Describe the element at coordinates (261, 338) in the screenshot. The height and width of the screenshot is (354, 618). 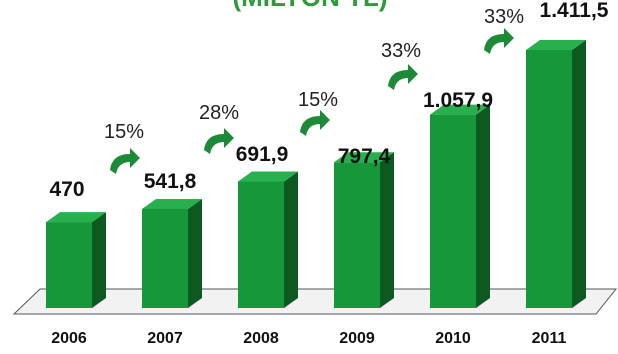
I see `x-tick-label: 2008` at that location.